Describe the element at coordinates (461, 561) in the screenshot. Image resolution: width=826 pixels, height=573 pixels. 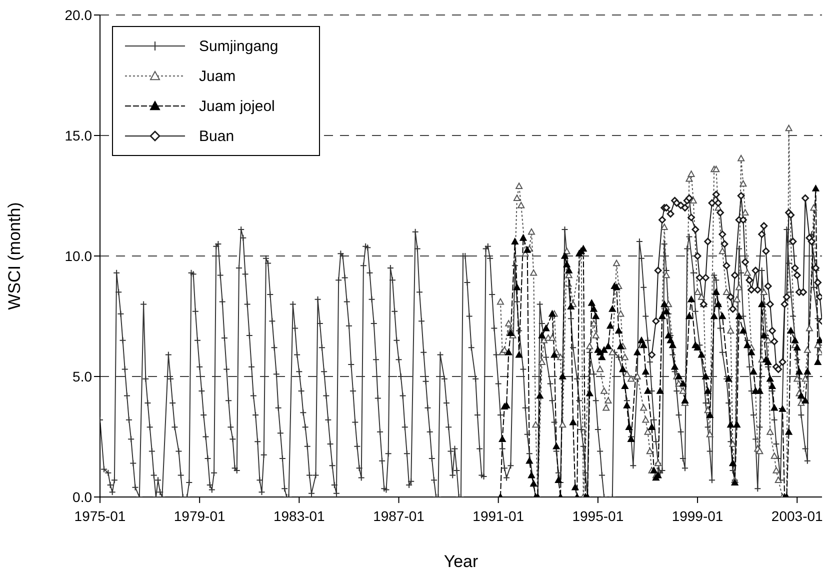
I see `x-axis-title: Year` at that location.